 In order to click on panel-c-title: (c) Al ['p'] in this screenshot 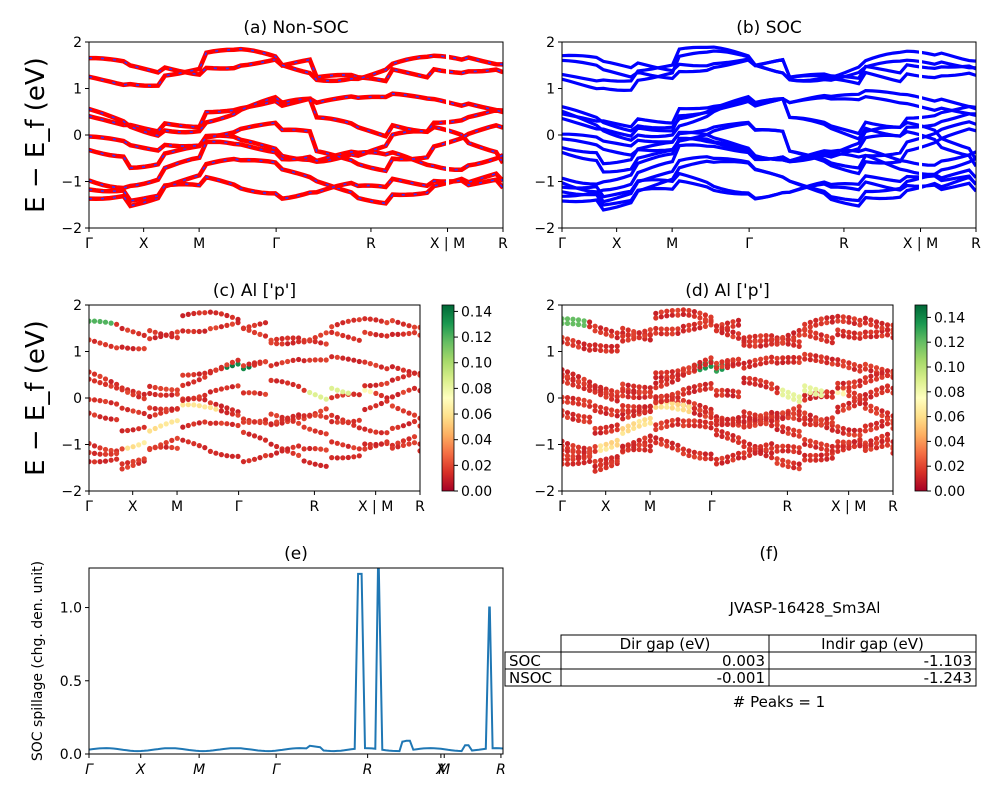, I will do `click(254, 291)`.